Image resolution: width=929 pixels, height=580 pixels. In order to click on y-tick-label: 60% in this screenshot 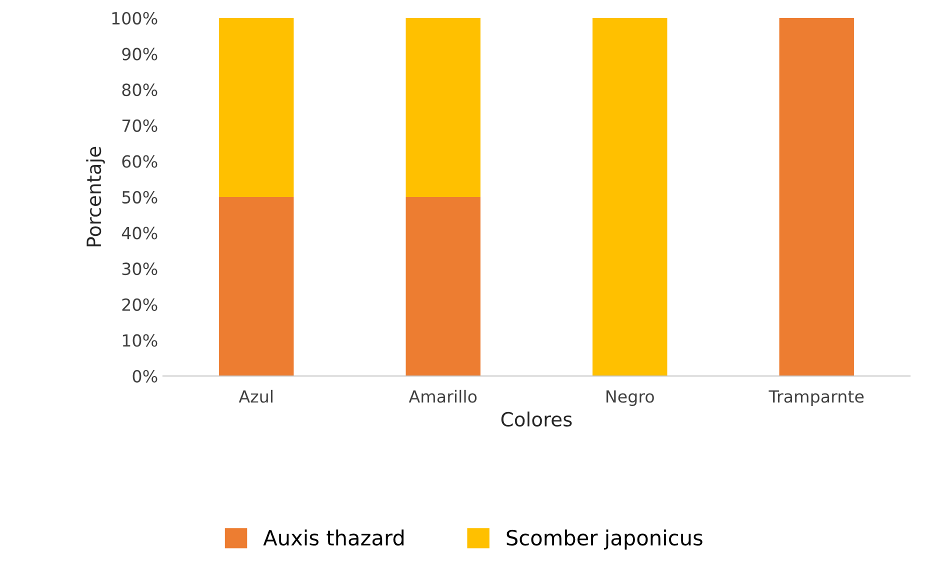, I will do `click(140, 161)`.